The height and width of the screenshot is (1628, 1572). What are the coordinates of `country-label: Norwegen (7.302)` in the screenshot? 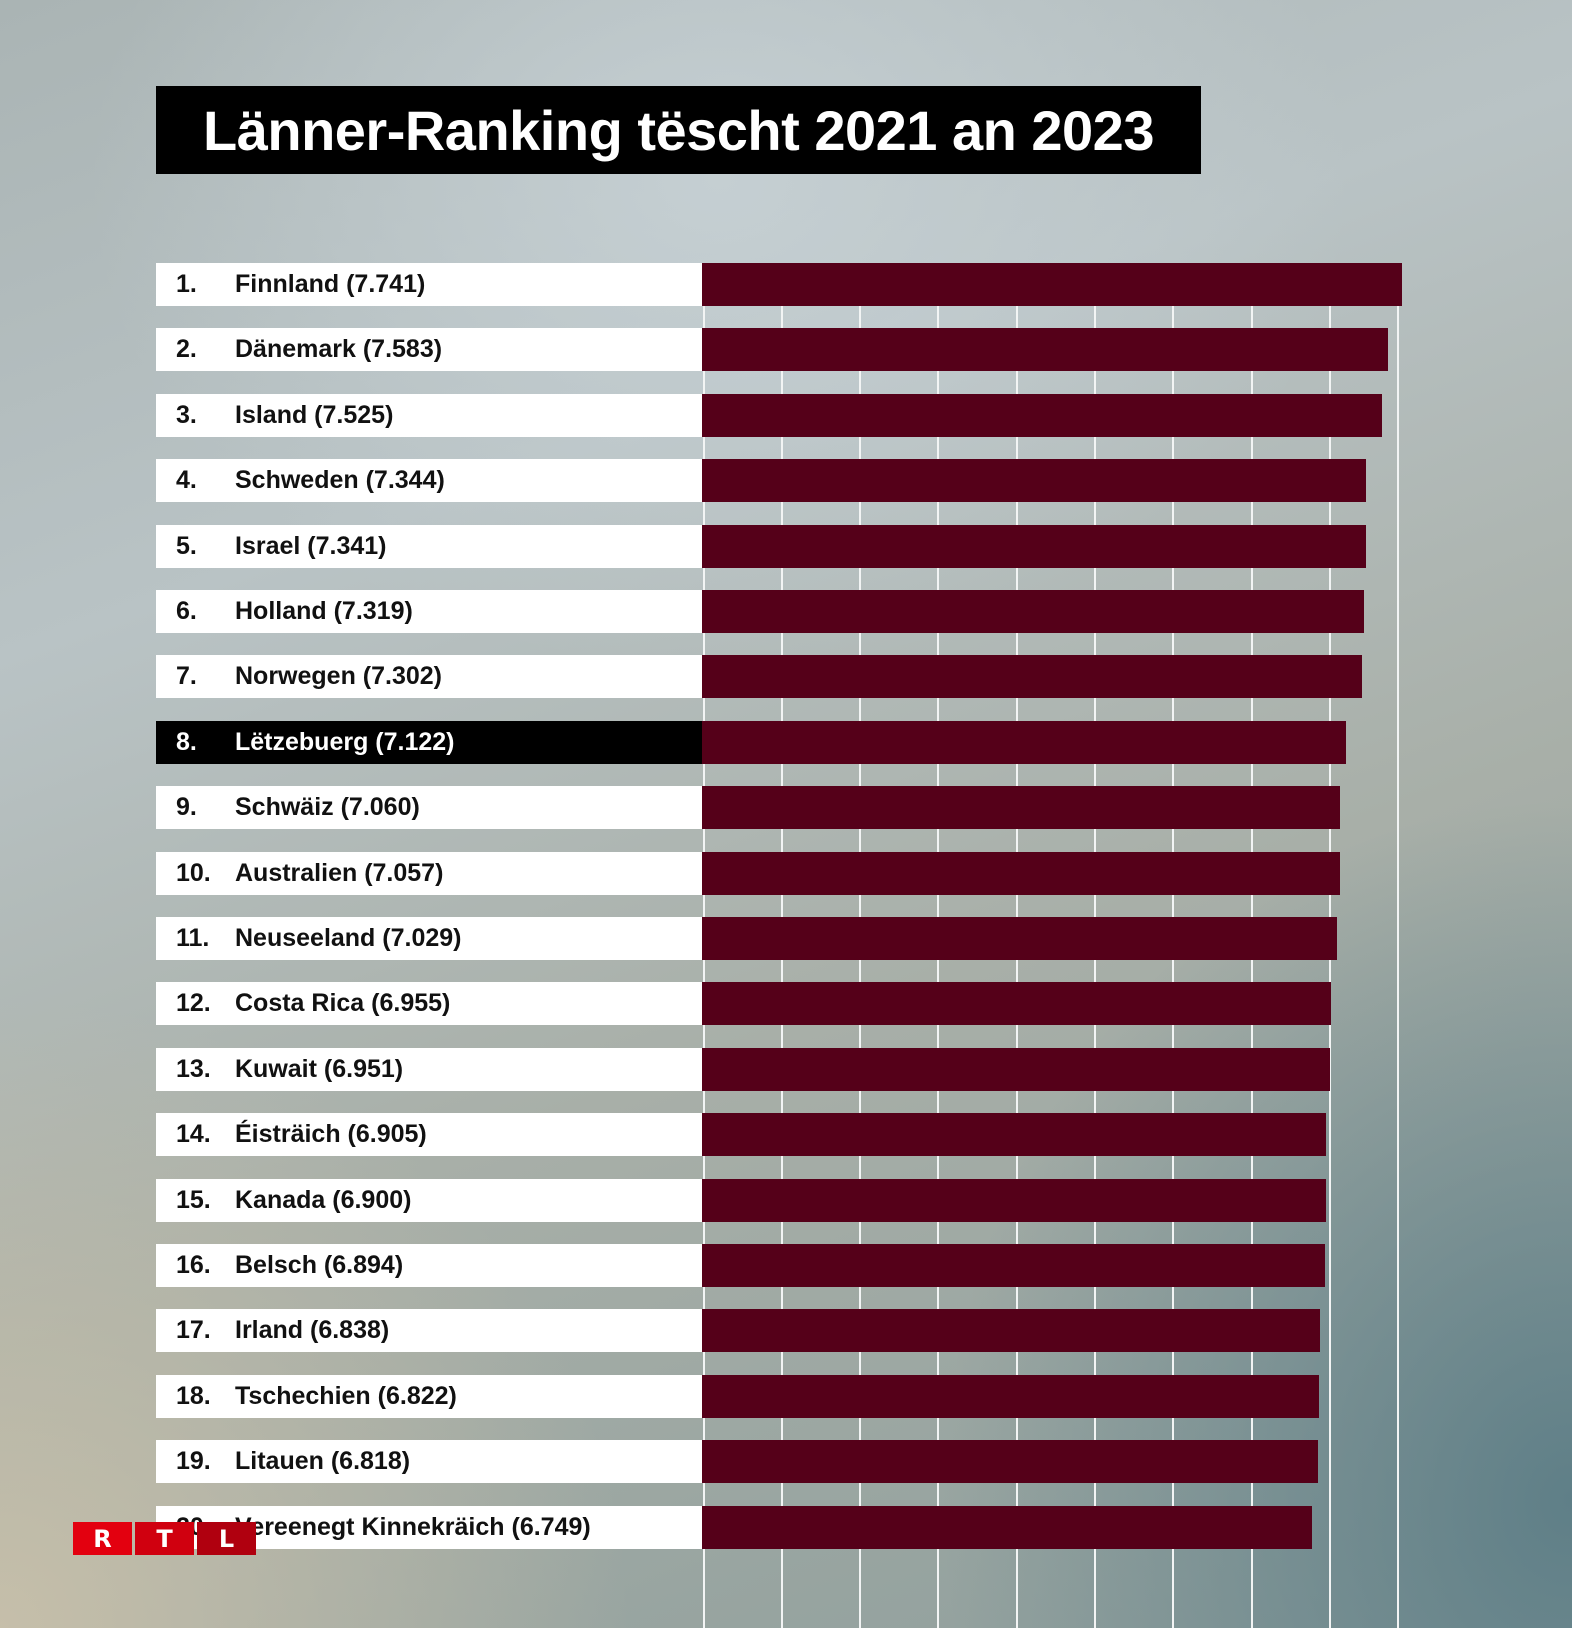 It's located at (339, 676).